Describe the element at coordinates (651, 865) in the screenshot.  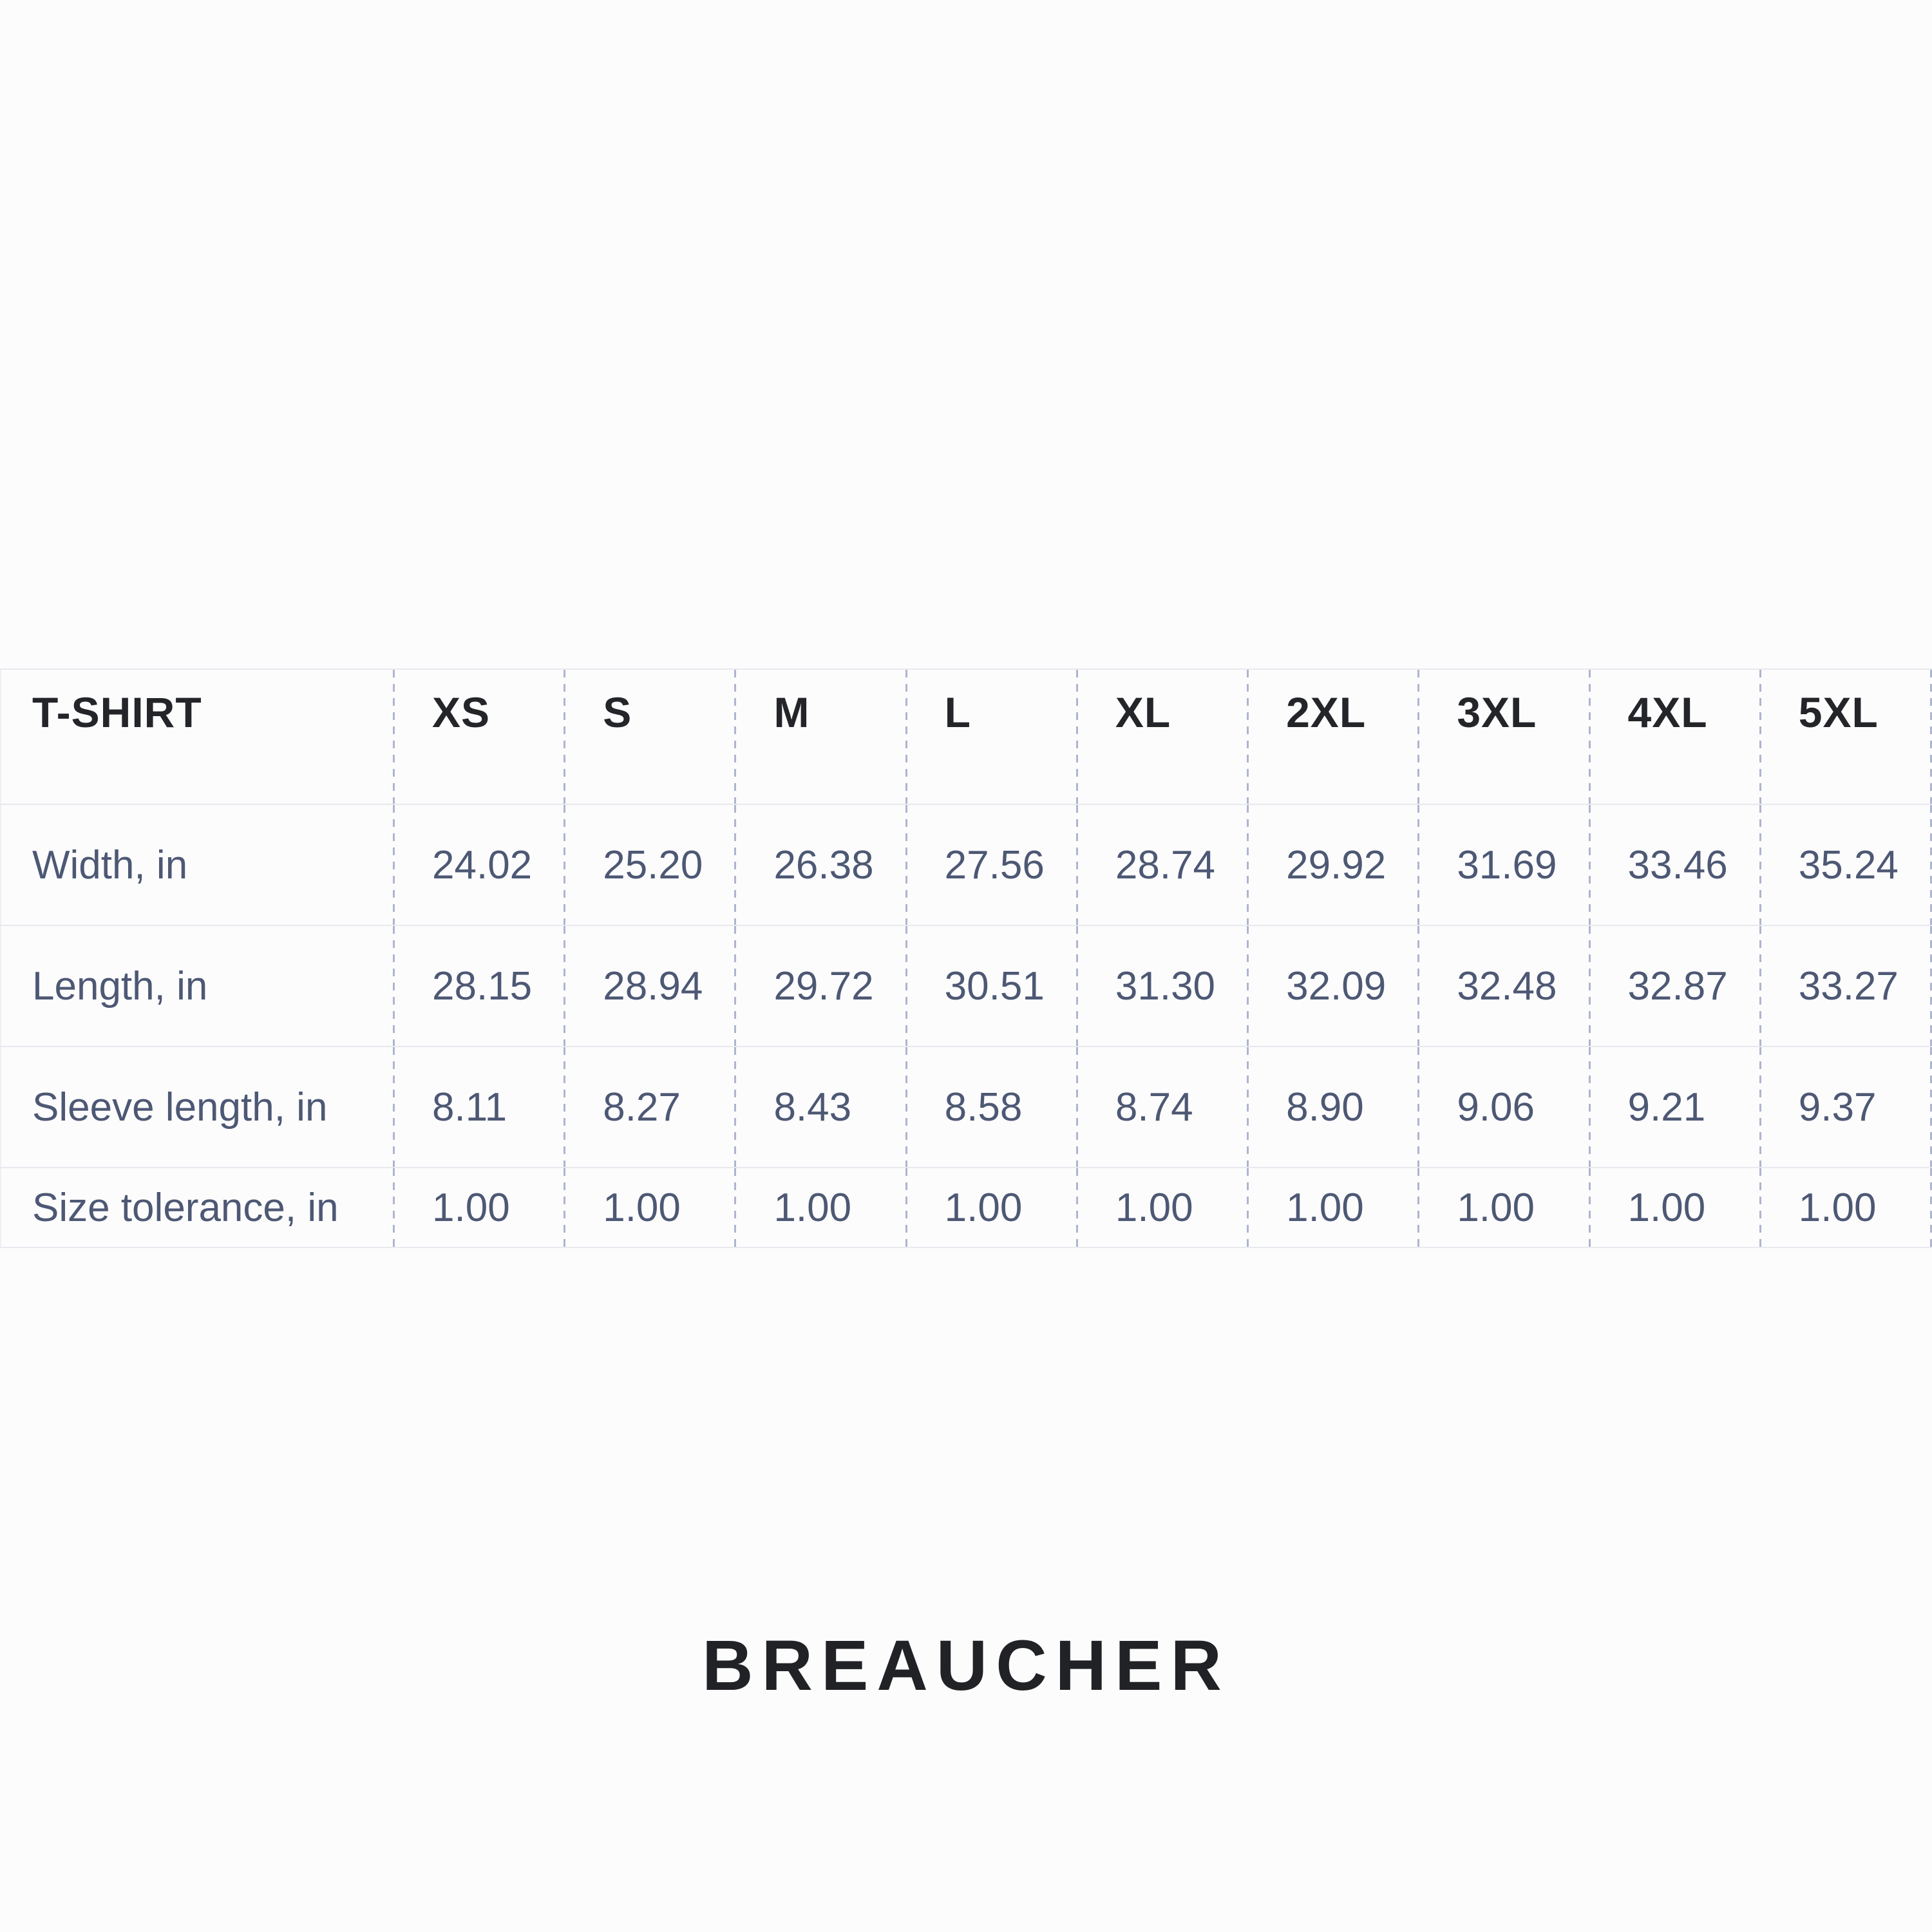
I see `table-cell: 25.20` at that location.